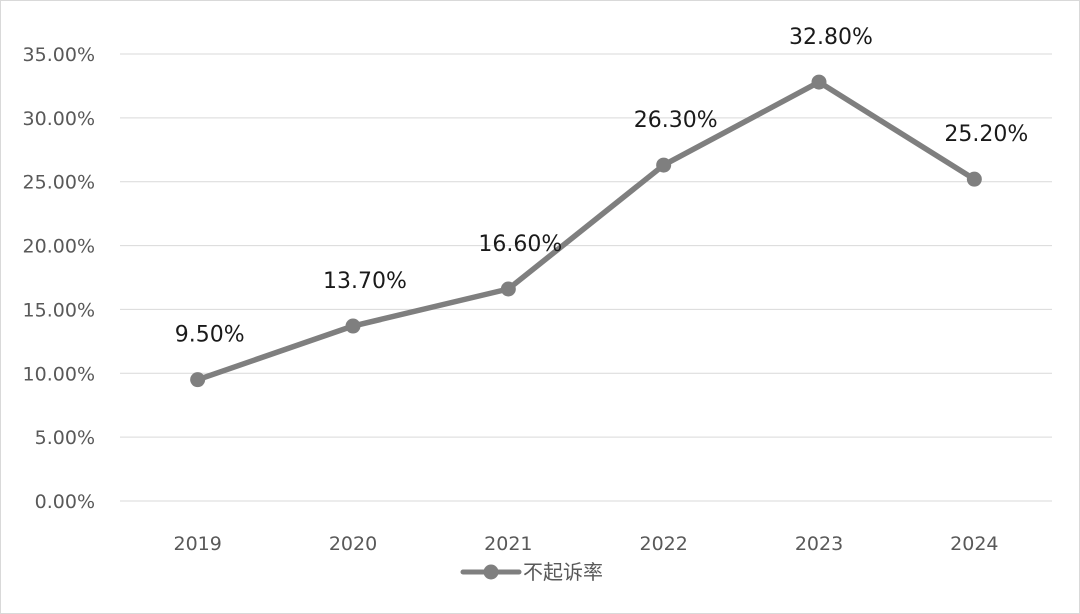 The image size is (1080, 614). Describe the element at coordinates (59, 247) in the screenshot. I see `y-tick-label: 20.00%` at that location.